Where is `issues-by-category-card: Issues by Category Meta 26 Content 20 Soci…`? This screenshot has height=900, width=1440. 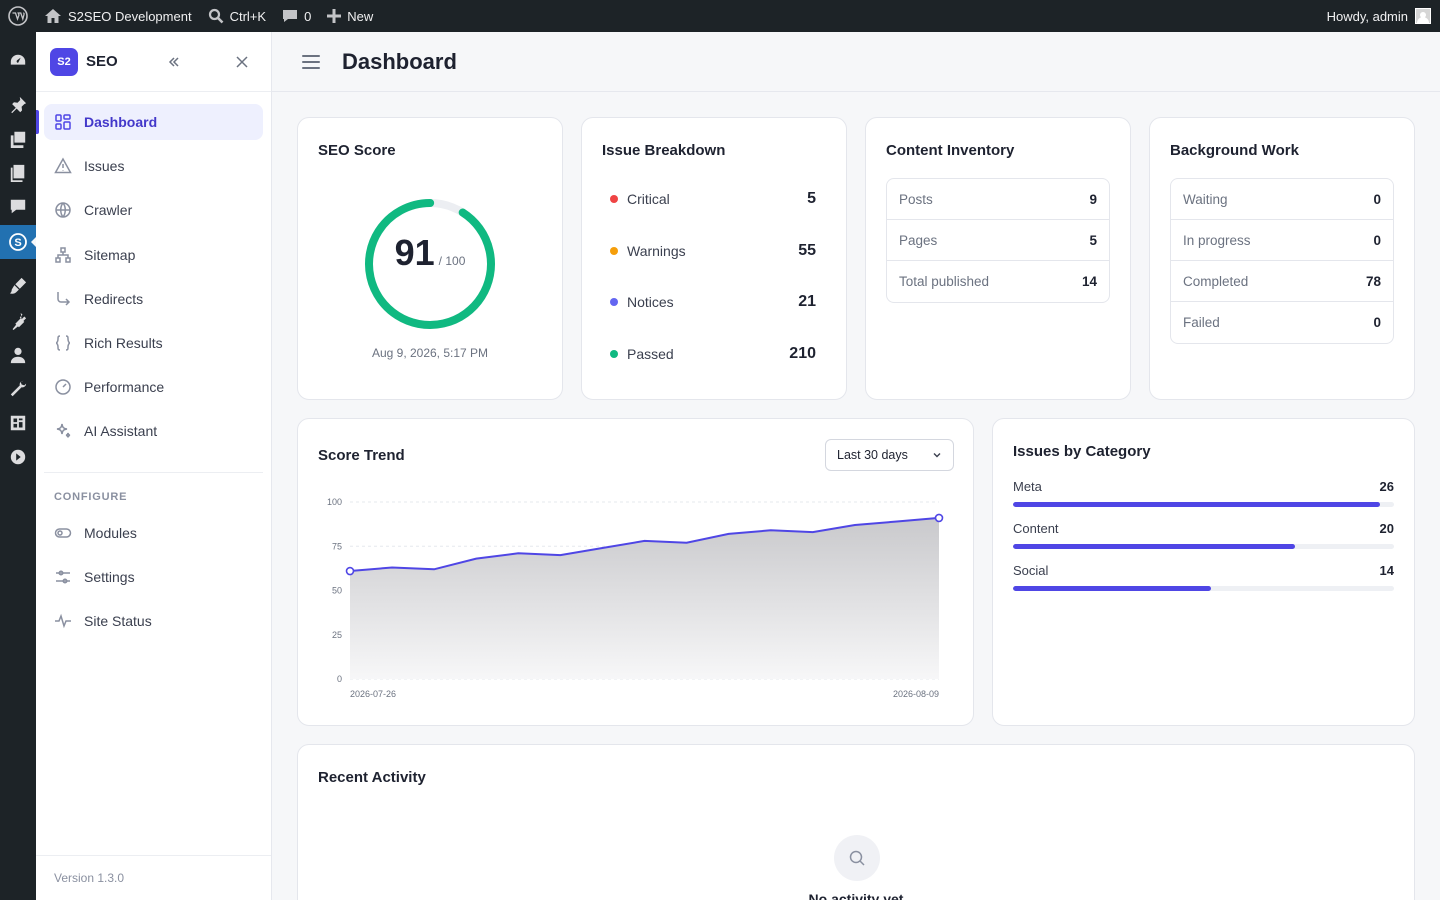
issues-by-category-card: Issues by Category Meta 26 Content 20 Soci… is located at coordinates (1203, 572).